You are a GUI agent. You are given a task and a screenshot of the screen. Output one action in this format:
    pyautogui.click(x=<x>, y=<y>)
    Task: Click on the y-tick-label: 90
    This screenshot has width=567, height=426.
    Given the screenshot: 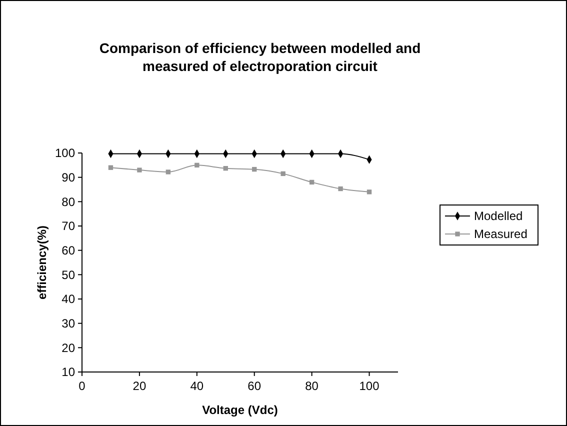 What is the action you would take?
    pyautogui.click(x=69, y=177)
    